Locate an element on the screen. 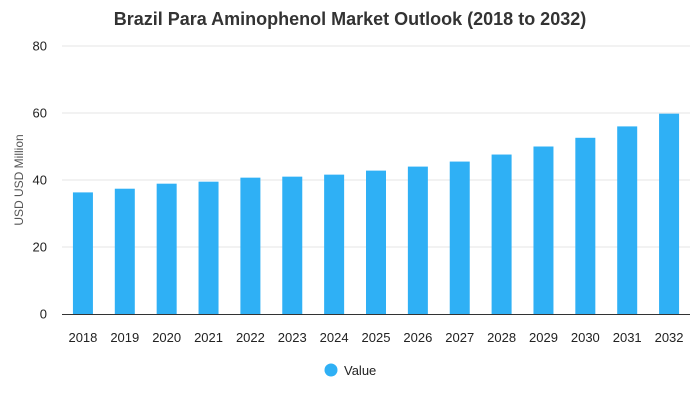 The height and width of the screenshot is (400, 700). bar-2023 is located at coordinates (292, 245).